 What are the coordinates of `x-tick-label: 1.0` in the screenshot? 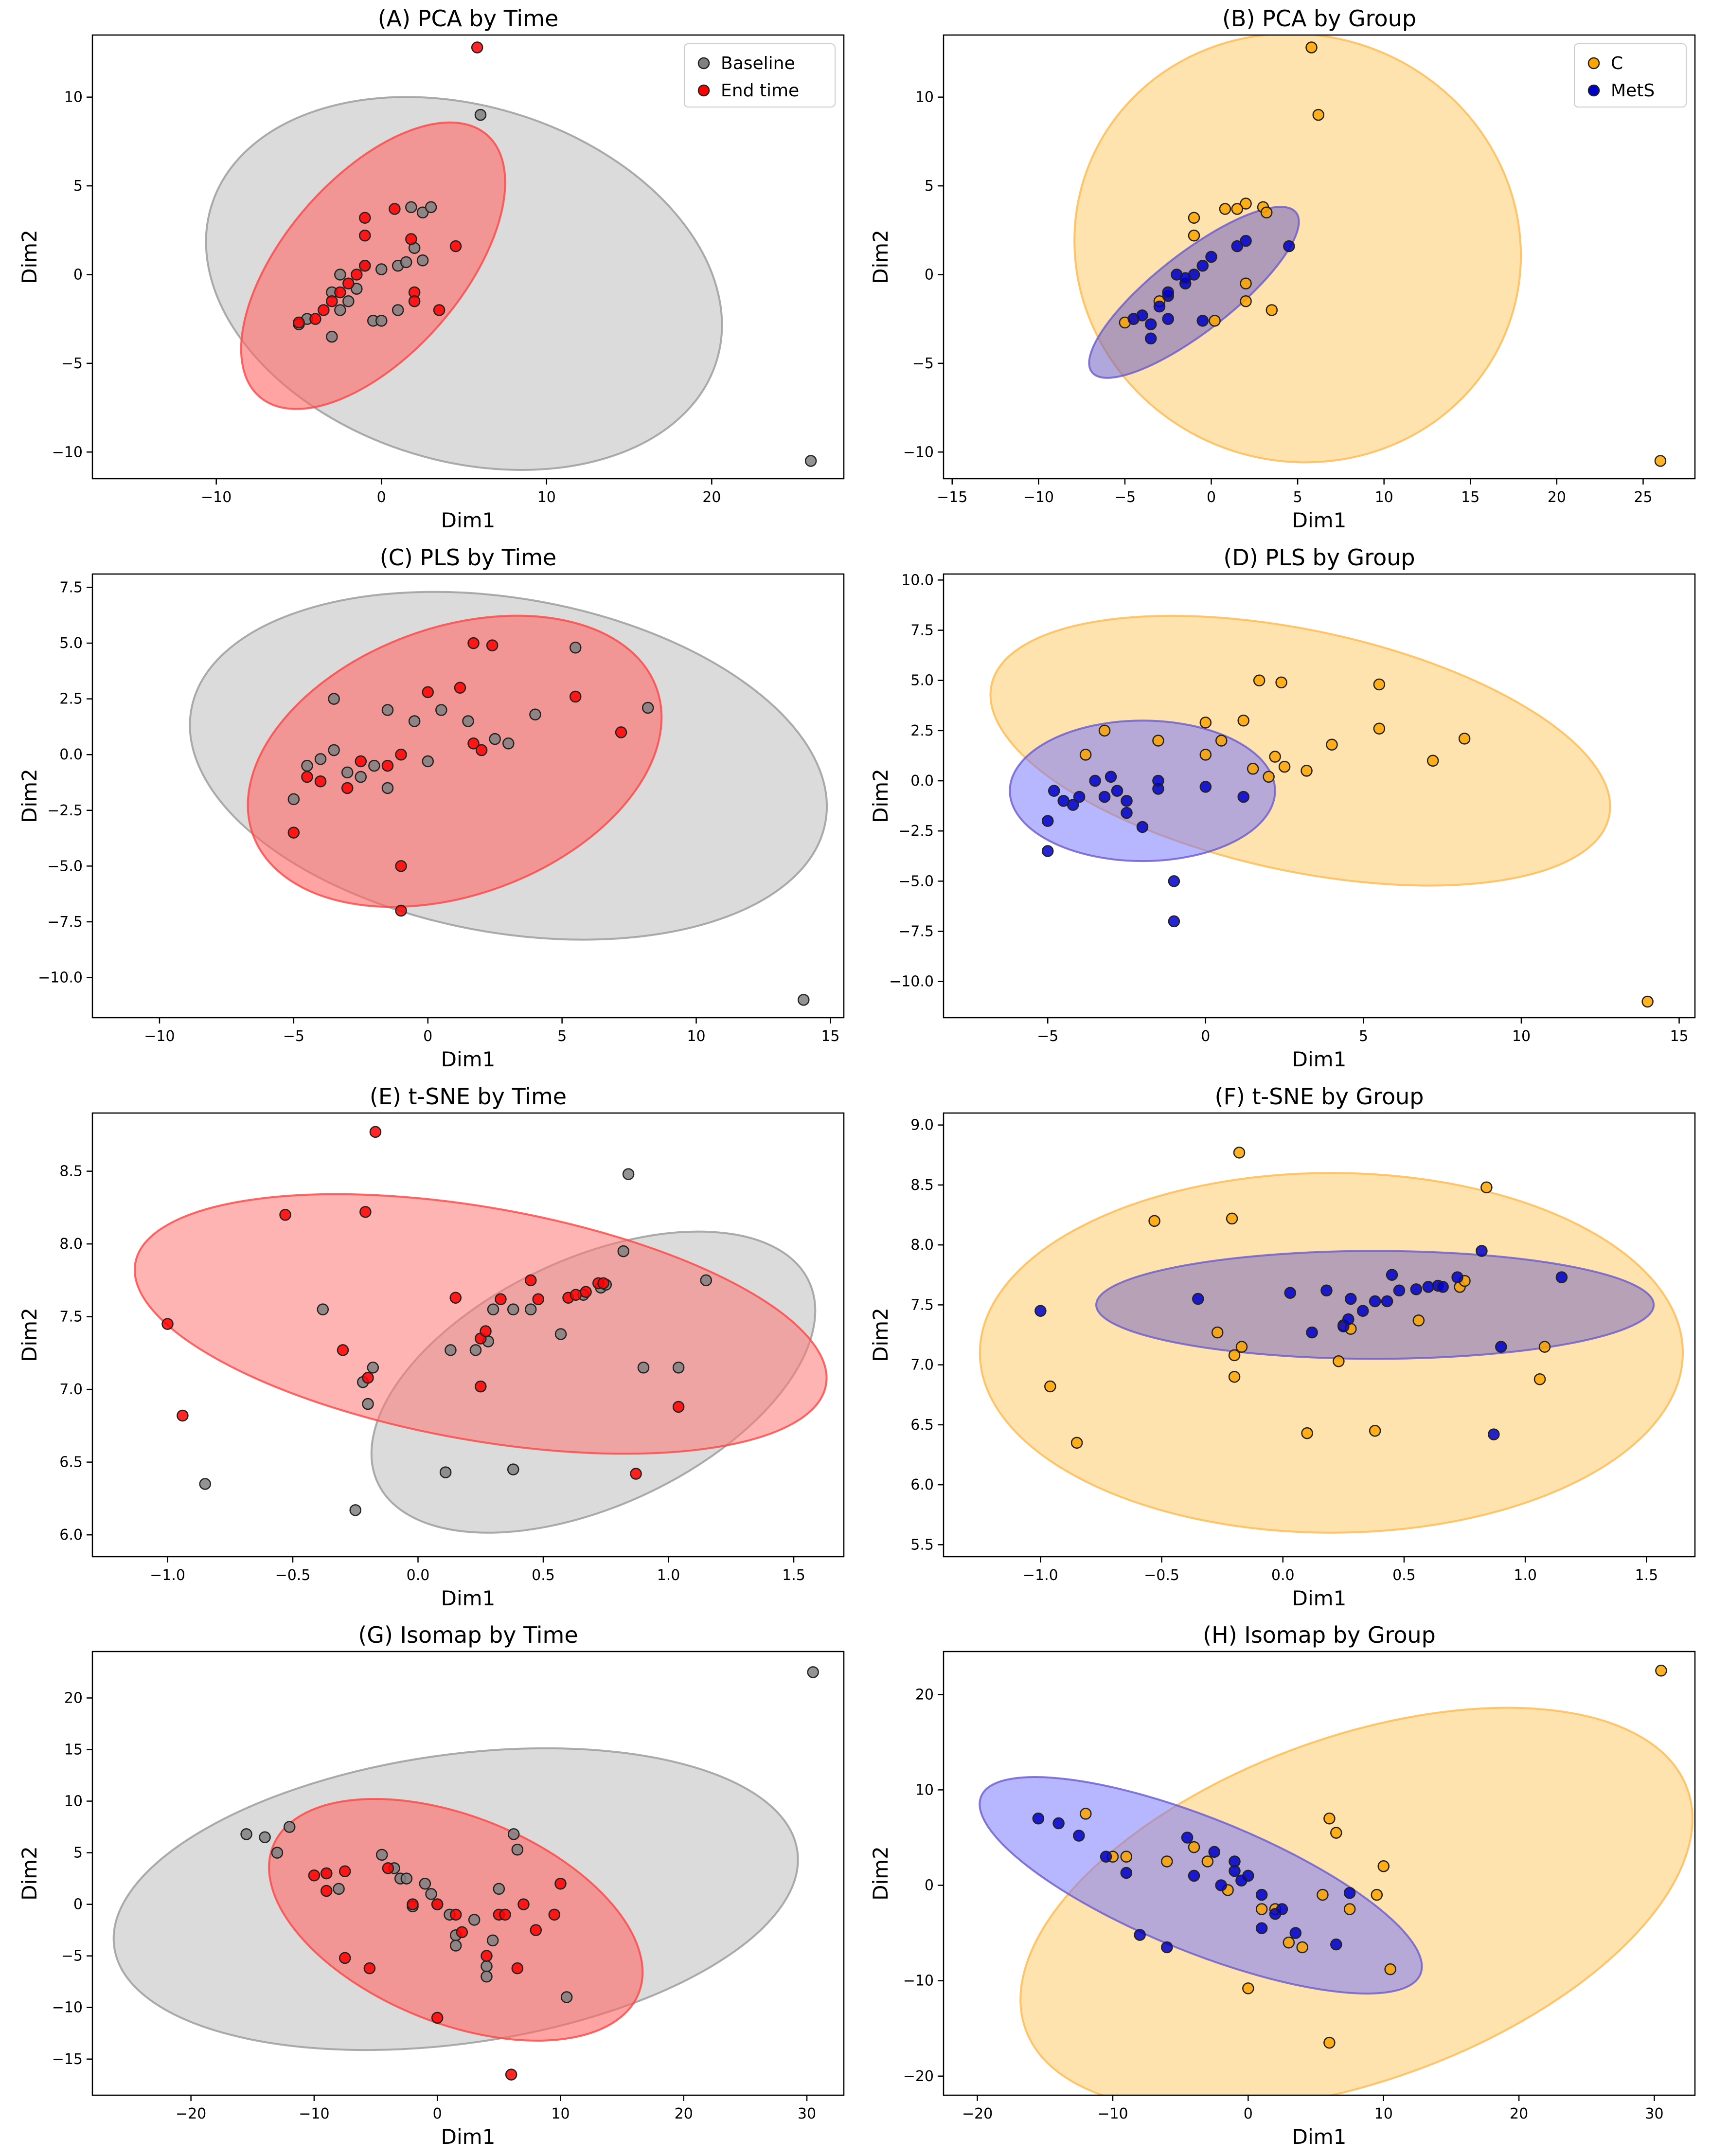 It's located at (1526, 1575).